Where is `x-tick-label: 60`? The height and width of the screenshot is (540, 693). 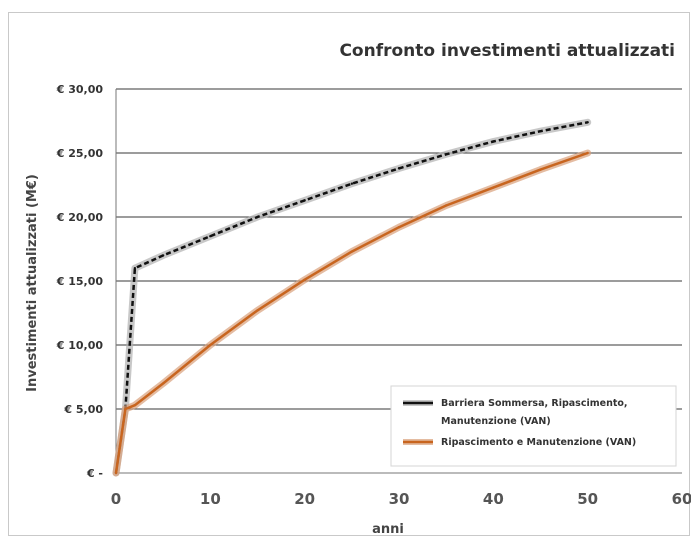
x-tick-label: 60 is located at coordinates (681, 499).